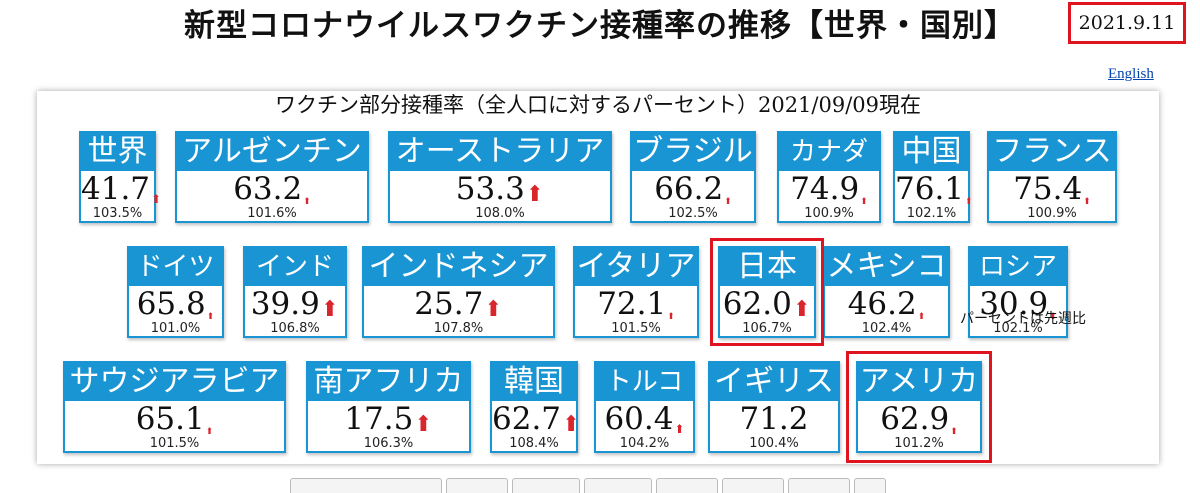  What do you see at coordinates (117, 213) in the screenshot?
I see `week-ratio: 103.5%` at bounding box center [117, 213].